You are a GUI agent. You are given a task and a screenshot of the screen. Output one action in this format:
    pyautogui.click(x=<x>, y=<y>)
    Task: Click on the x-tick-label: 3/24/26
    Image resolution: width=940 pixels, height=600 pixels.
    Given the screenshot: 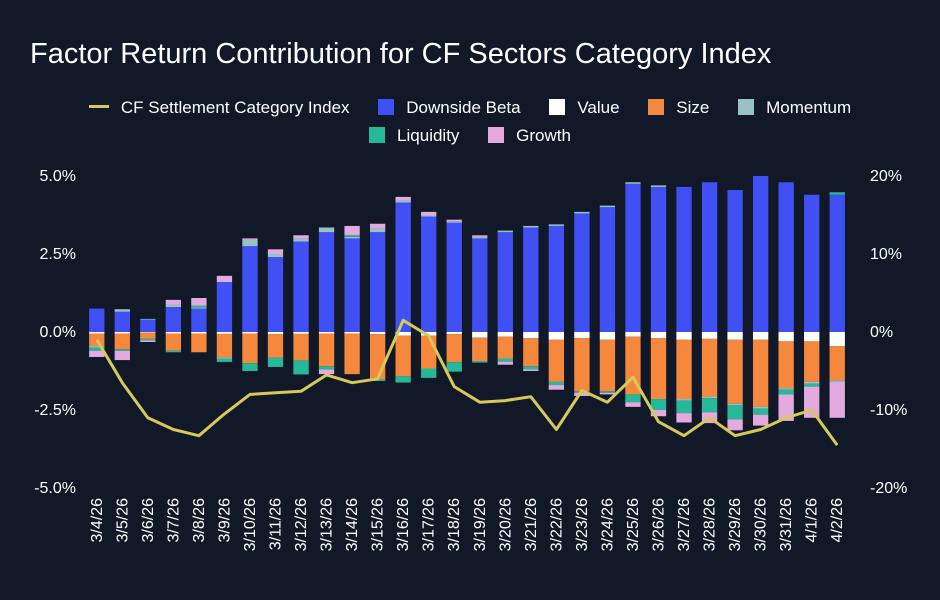 What is the action you would take?
    pyautogui.click(x=607, y=524)
    